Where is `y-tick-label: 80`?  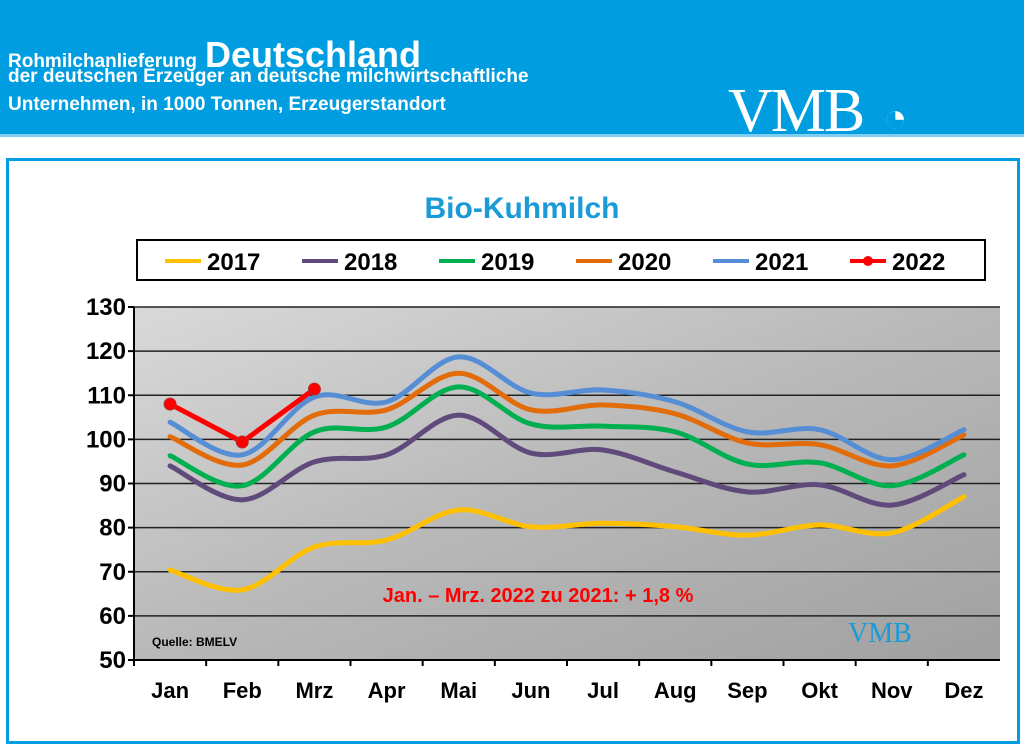 y-tick-label: 80 is located at coordinates (112, 528).